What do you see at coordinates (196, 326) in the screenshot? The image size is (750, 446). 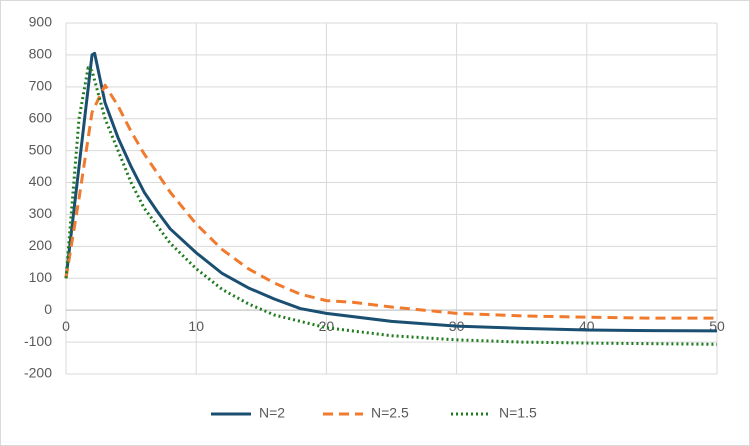 I see `x-tick-label: 10` at bounding box center [196, 326].